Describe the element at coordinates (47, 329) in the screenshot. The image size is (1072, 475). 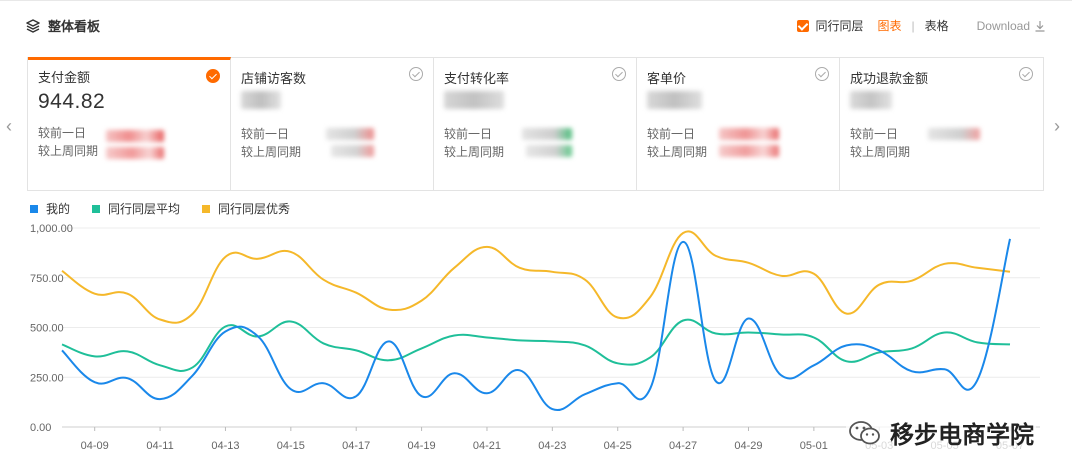
I see `y-tick-label: 500.00` at that location.